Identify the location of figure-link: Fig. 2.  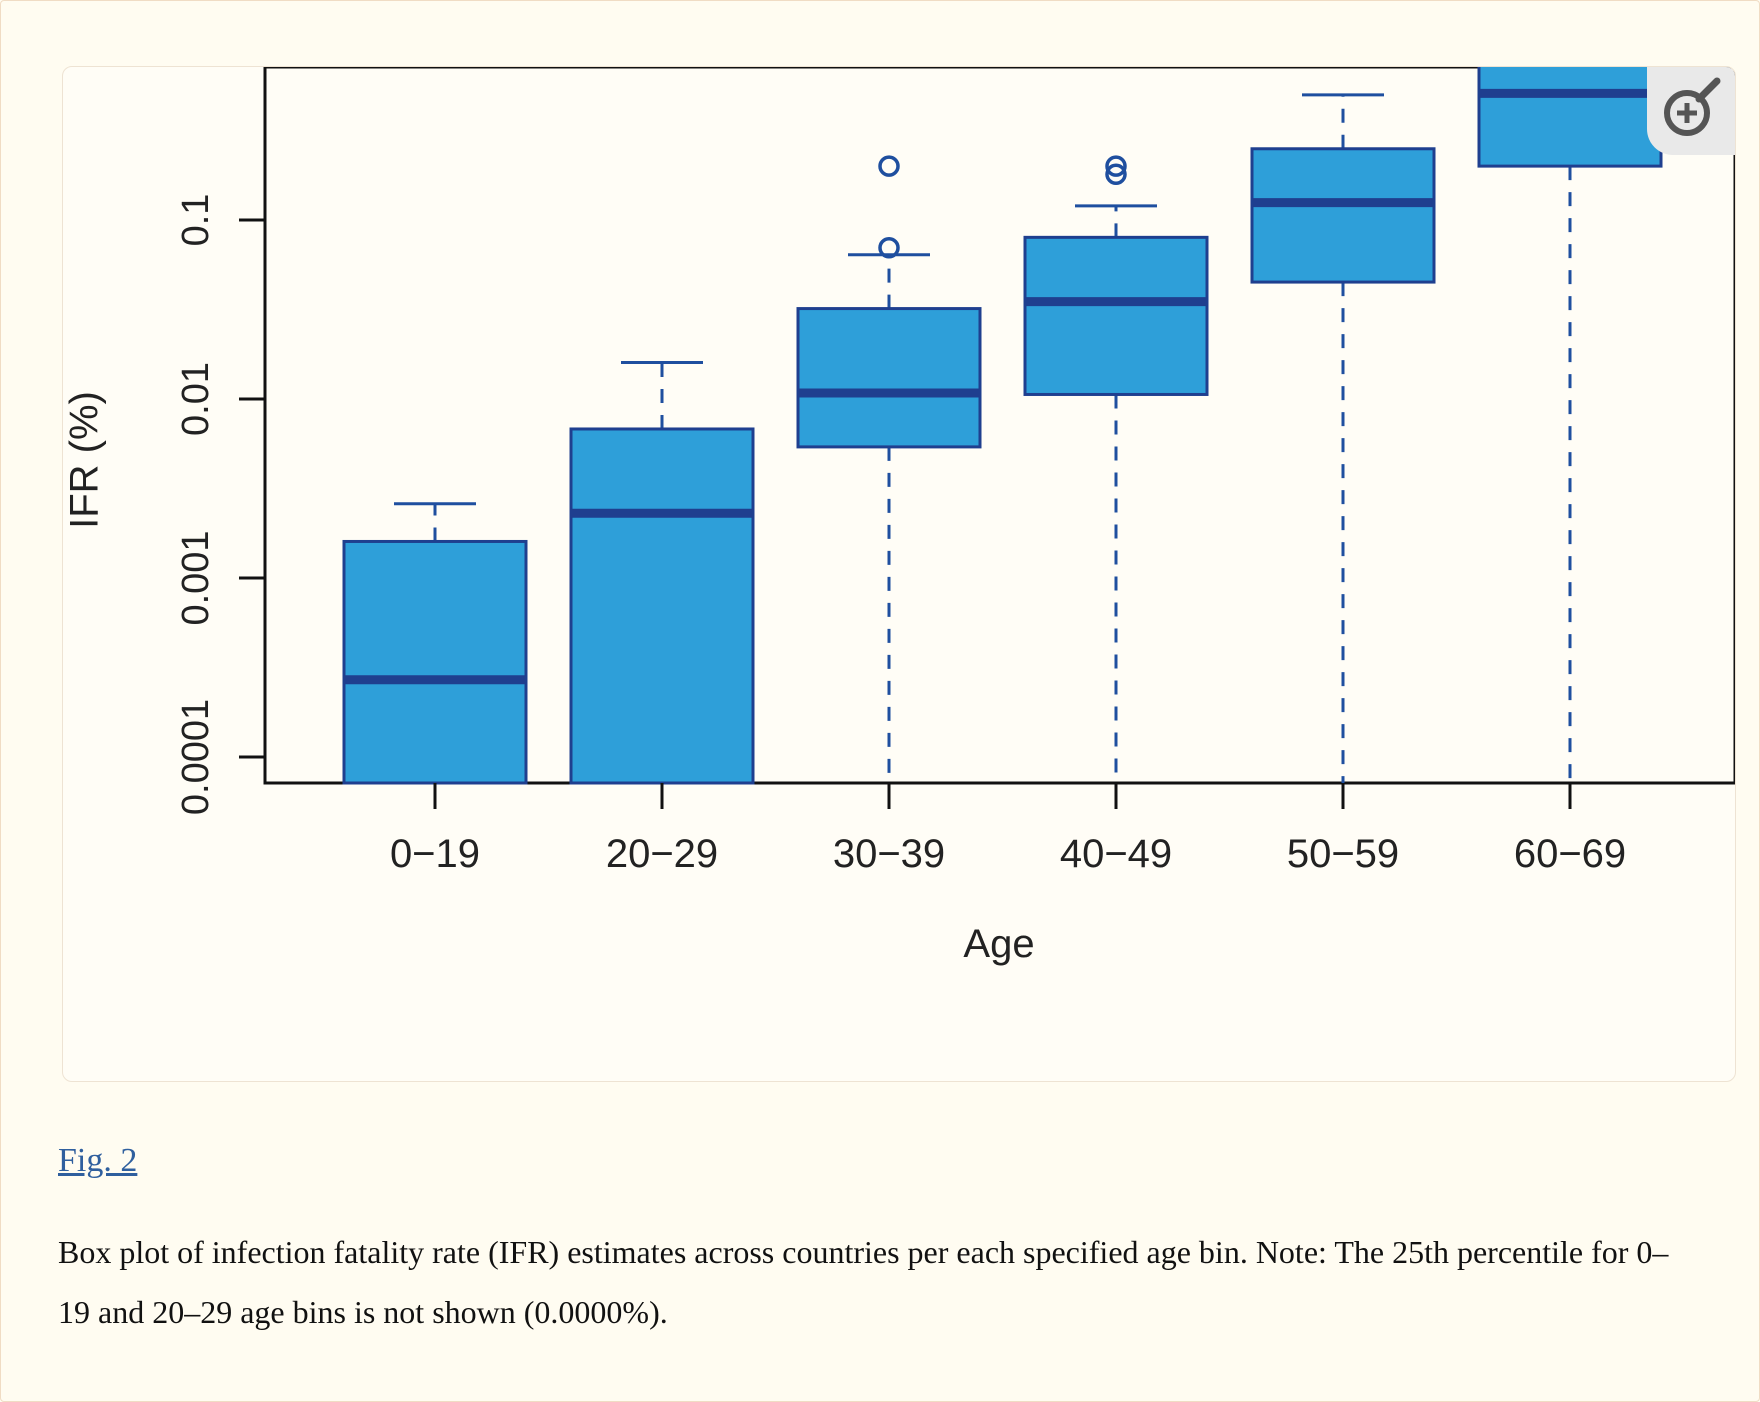
(98, 1160).